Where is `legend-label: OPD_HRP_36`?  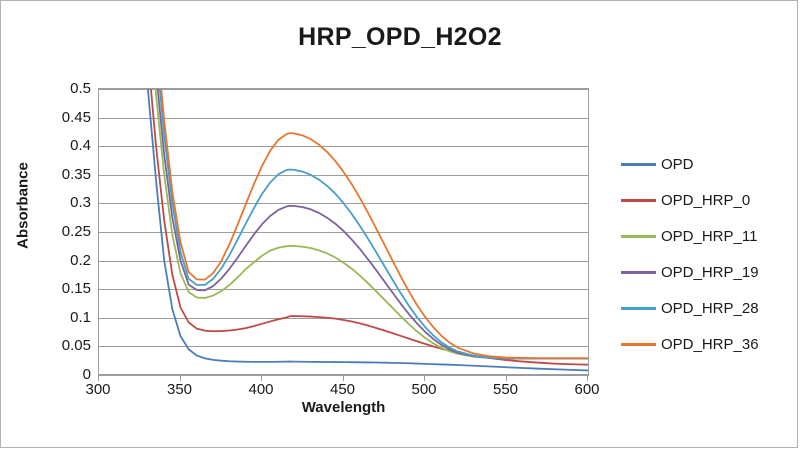 legend-label: OPD_HRP_36 is located at coordinates (710, 344).